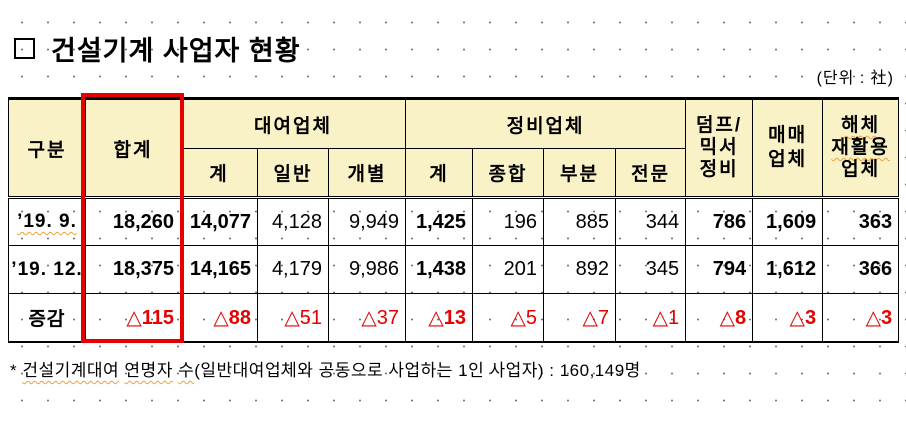 This screenshot has height=424, width=906. I want to click on subheader-maint-partial: 부분, so click(580, 173).